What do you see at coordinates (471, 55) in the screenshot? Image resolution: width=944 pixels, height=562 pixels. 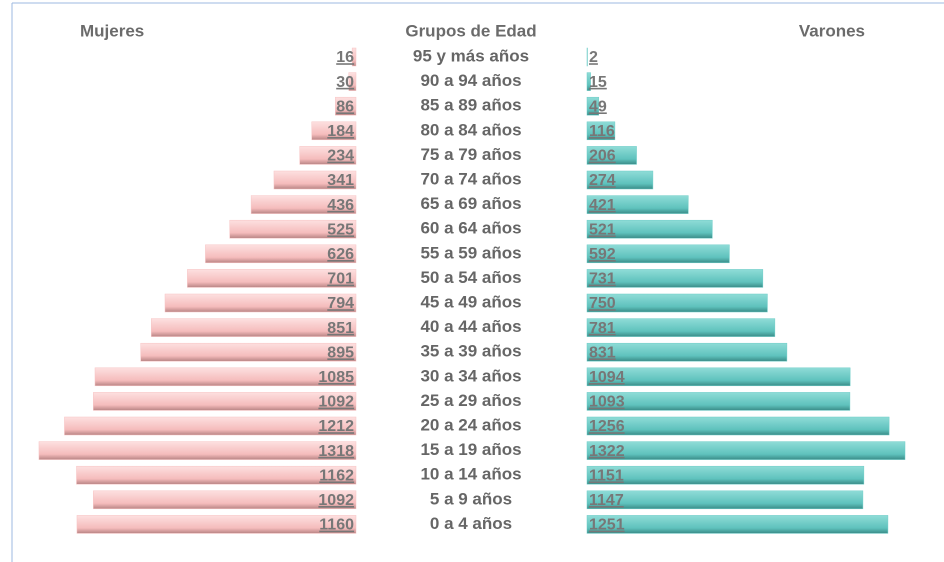 I see `age-group-label: 95 y más años` at bounding box center [471, 55].